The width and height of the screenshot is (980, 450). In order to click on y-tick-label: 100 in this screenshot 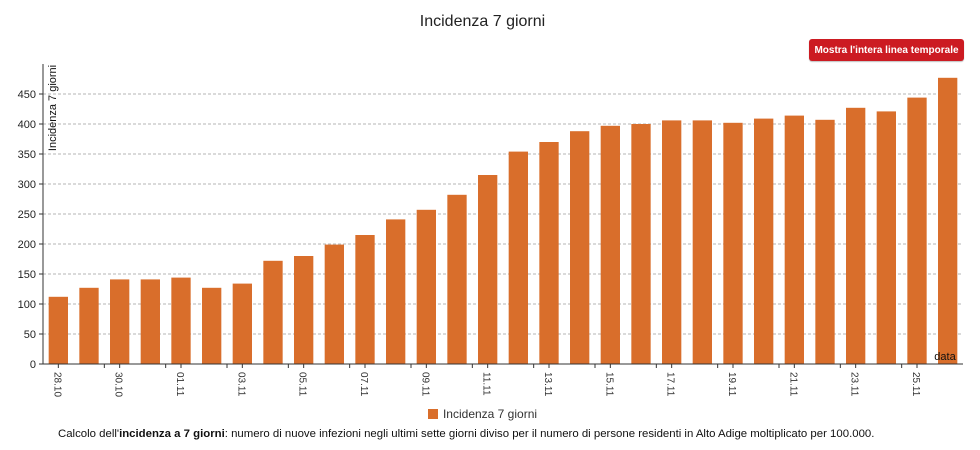, I will do `click(27, 305)`.